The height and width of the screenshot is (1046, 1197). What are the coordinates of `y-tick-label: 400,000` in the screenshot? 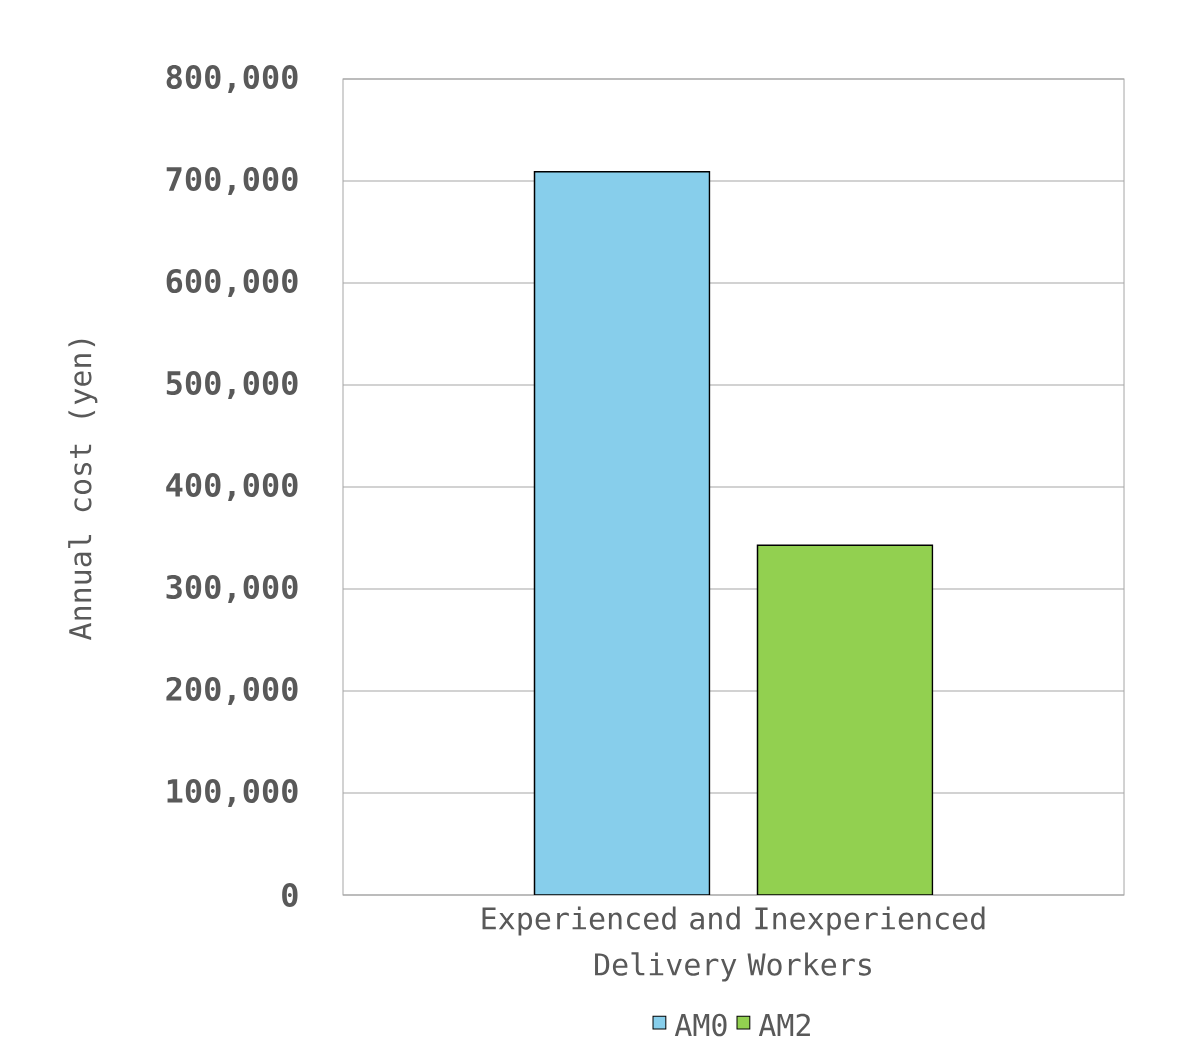 It's located at (232, 487).